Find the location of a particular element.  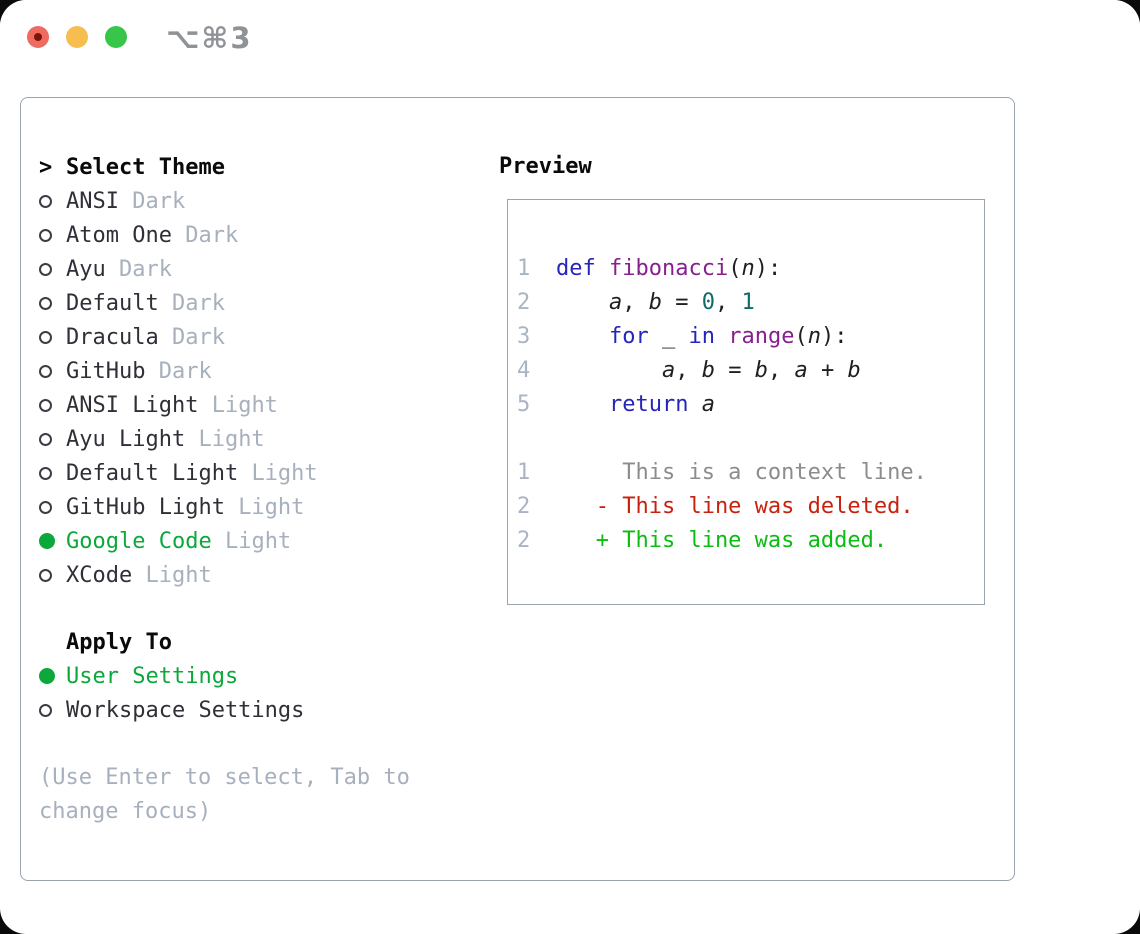

code-line: 5 return a is located at coordinates (750, 404).